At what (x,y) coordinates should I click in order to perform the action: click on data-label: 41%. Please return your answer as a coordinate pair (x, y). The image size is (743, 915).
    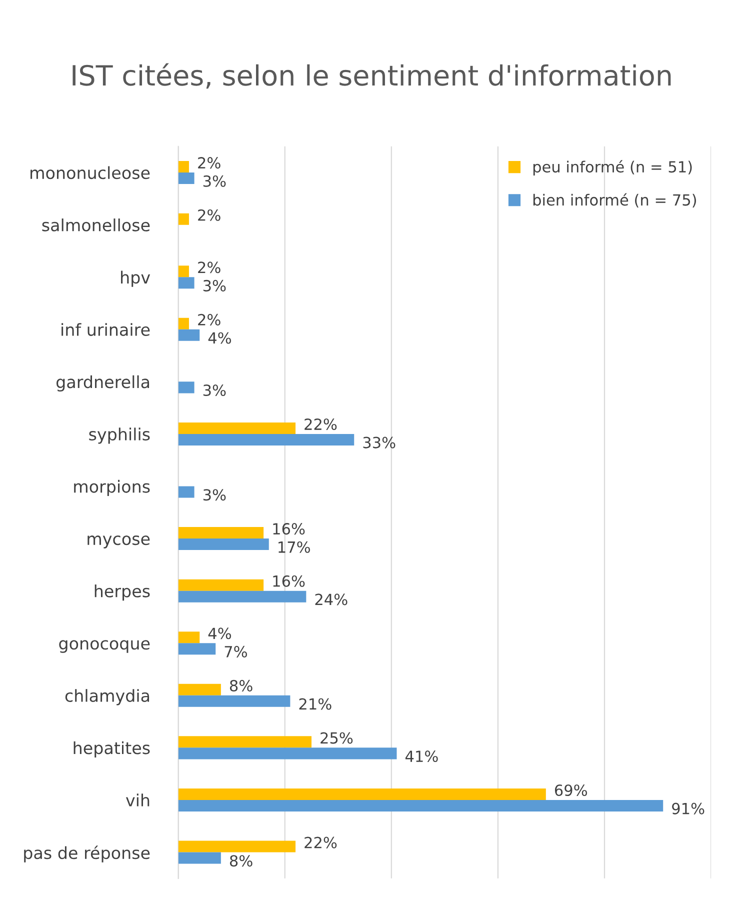
    Looking at the image, I should click on (421, 756).